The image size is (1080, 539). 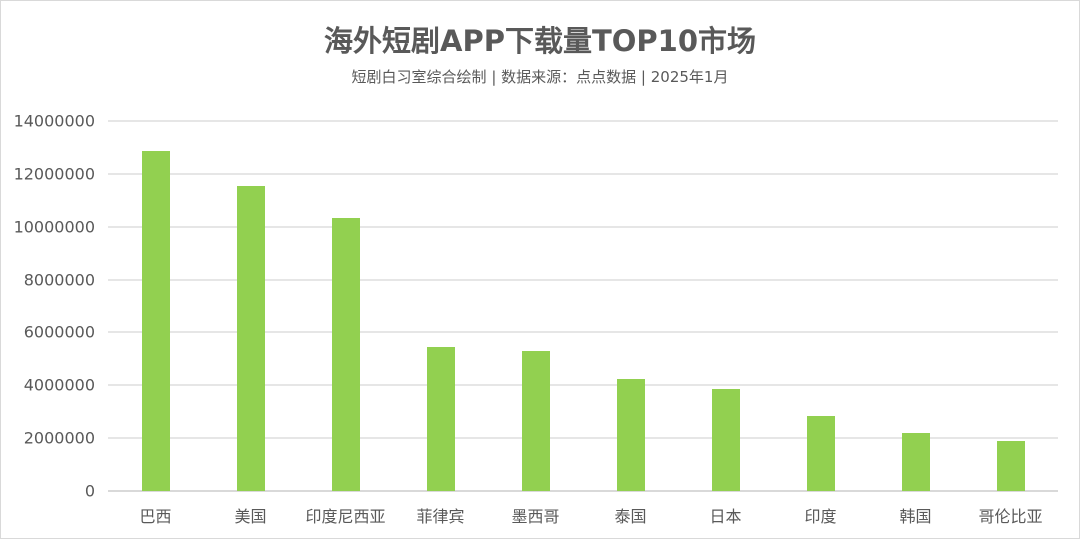 I want to click on x-tick-label: 泰国, so click(x=630, y=516).